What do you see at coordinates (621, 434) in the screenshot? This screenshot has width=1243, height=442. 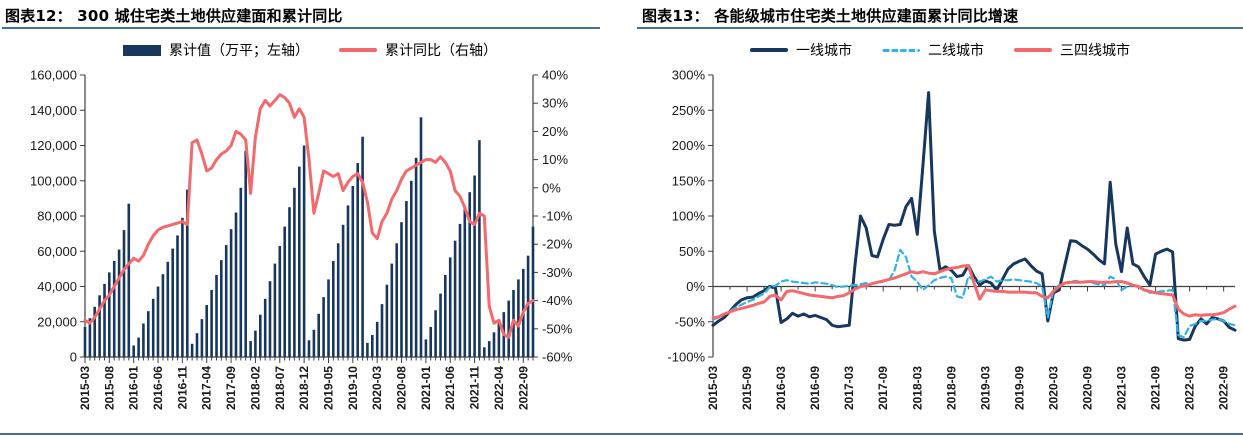 I see `bottom-divider` at bounding box center [621, 434].